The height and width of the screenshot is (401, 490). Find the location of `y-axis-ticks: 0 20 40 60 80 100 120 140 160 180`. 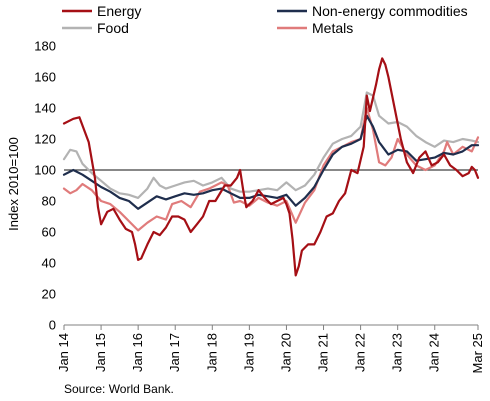

y-axis-ticks: 0 20 40 60 80 100 120 140 160 180 is located at coordinates (45, 186).